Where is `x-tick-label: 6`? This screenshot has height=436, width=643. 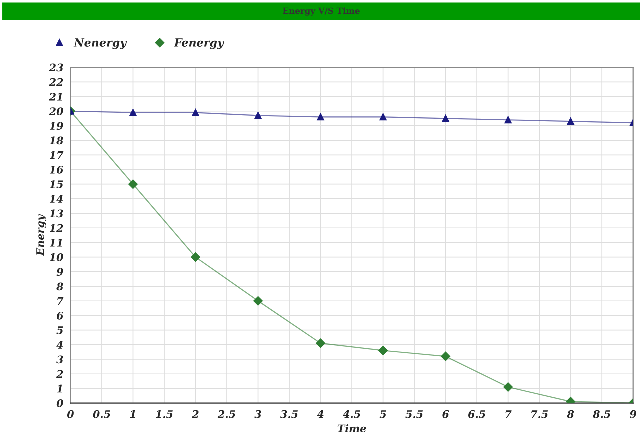 x-tick-label: 6 is located at coordinates (446, 414).